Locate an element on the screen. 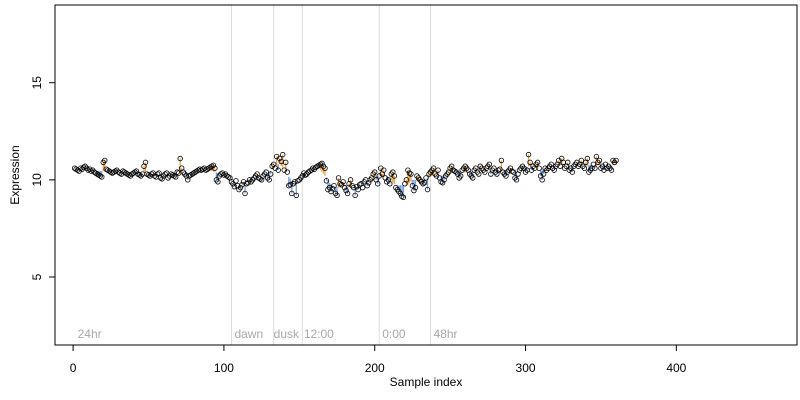 Image resolution: width=800 pixels, height=400 pixels. region-label: dusk is located at coordinates (287, 334).